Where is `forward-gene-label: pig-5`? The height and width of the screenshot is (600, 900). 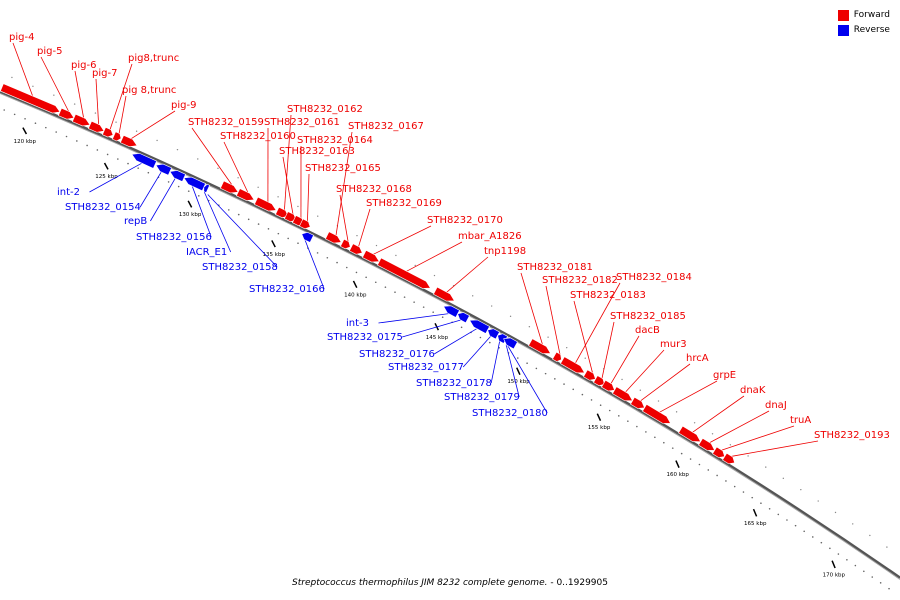 forward-gene-label: pig-5 is located at coordinates (49, 51).